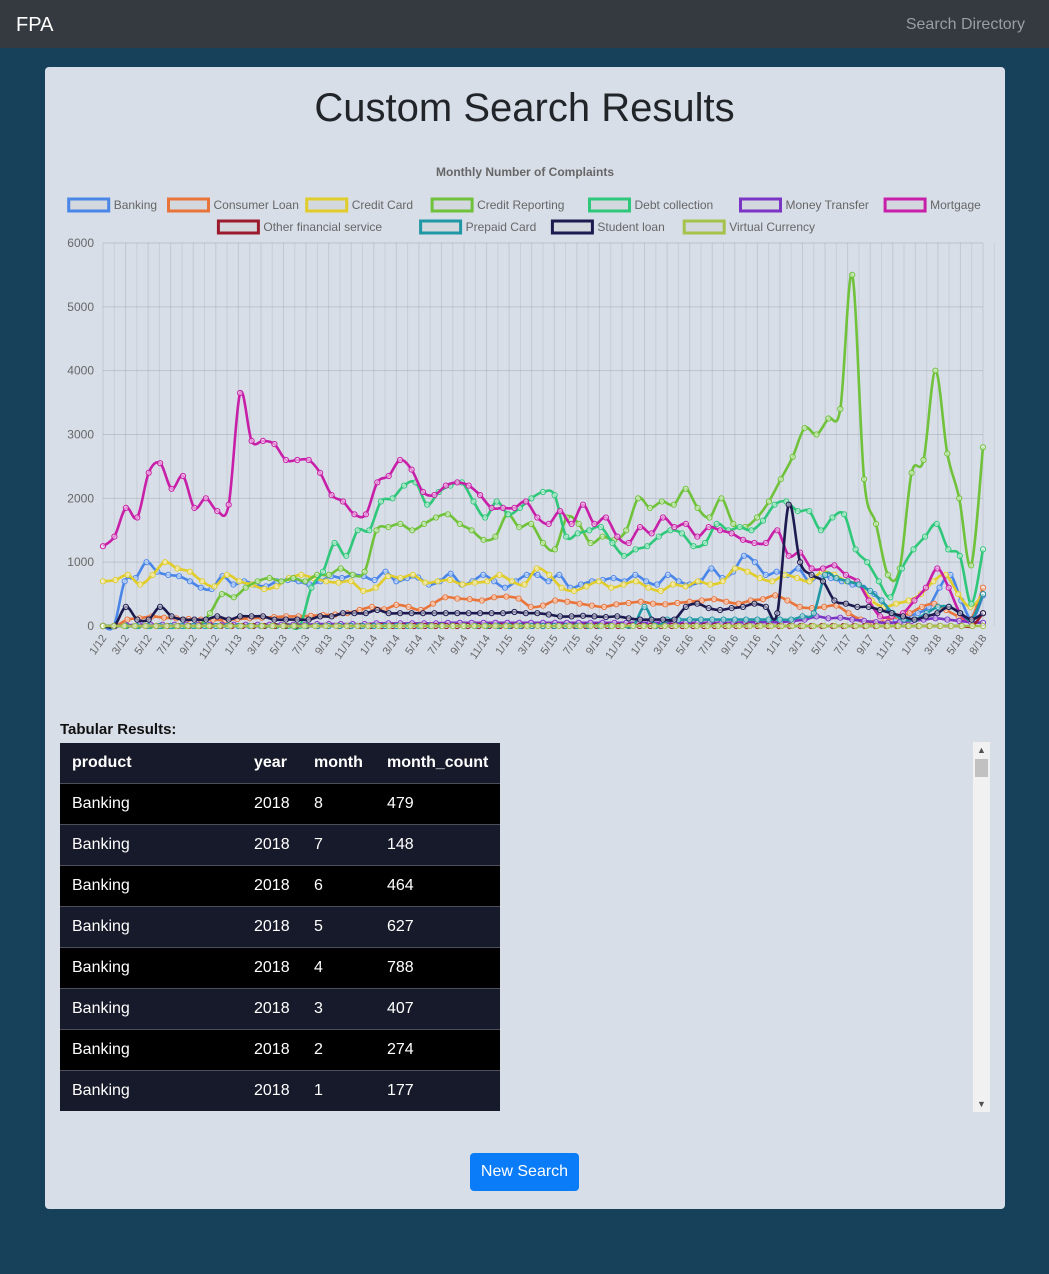  What do you see at coordinates (272, 763) in the screenshot?
I see `header-year: year` at bounding box center [272, 763].